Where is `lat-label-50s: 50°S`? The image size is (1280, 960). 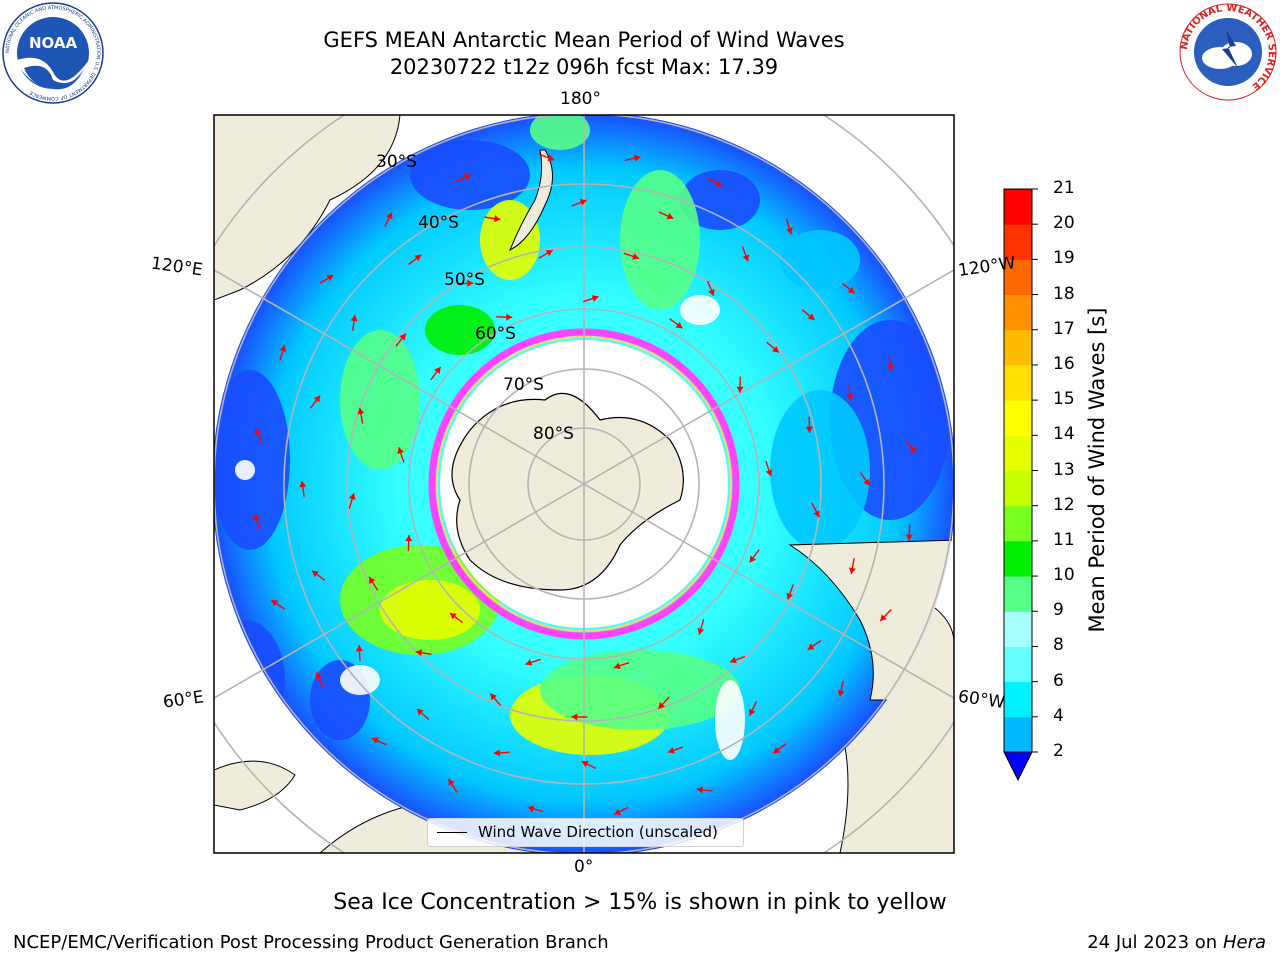
lat-label-50s: 50°S is located at coordinates (464, 280).